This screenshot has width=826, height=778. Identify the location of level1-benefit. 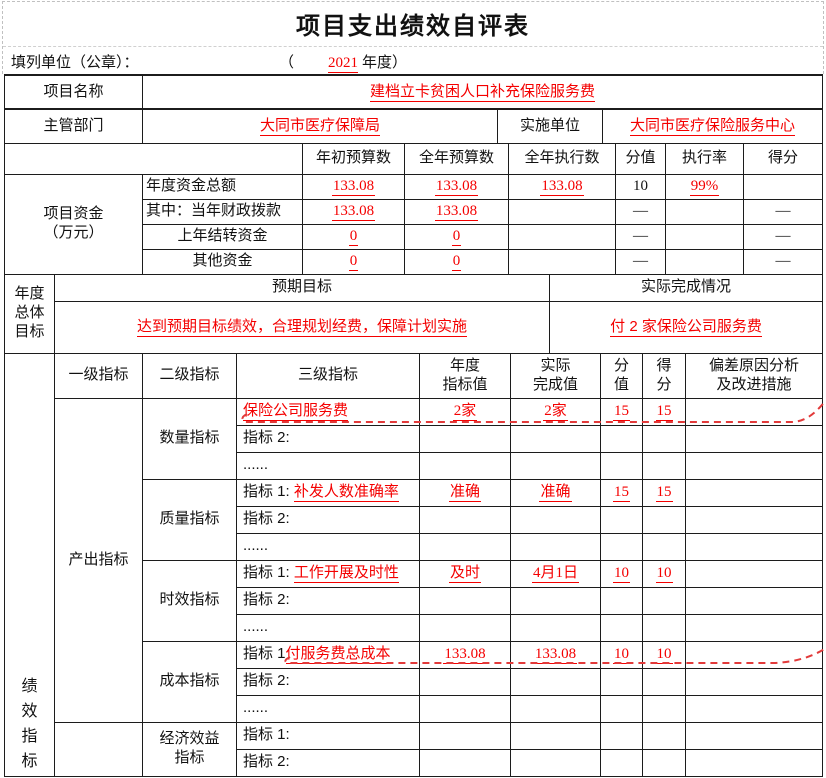
(98, 749).